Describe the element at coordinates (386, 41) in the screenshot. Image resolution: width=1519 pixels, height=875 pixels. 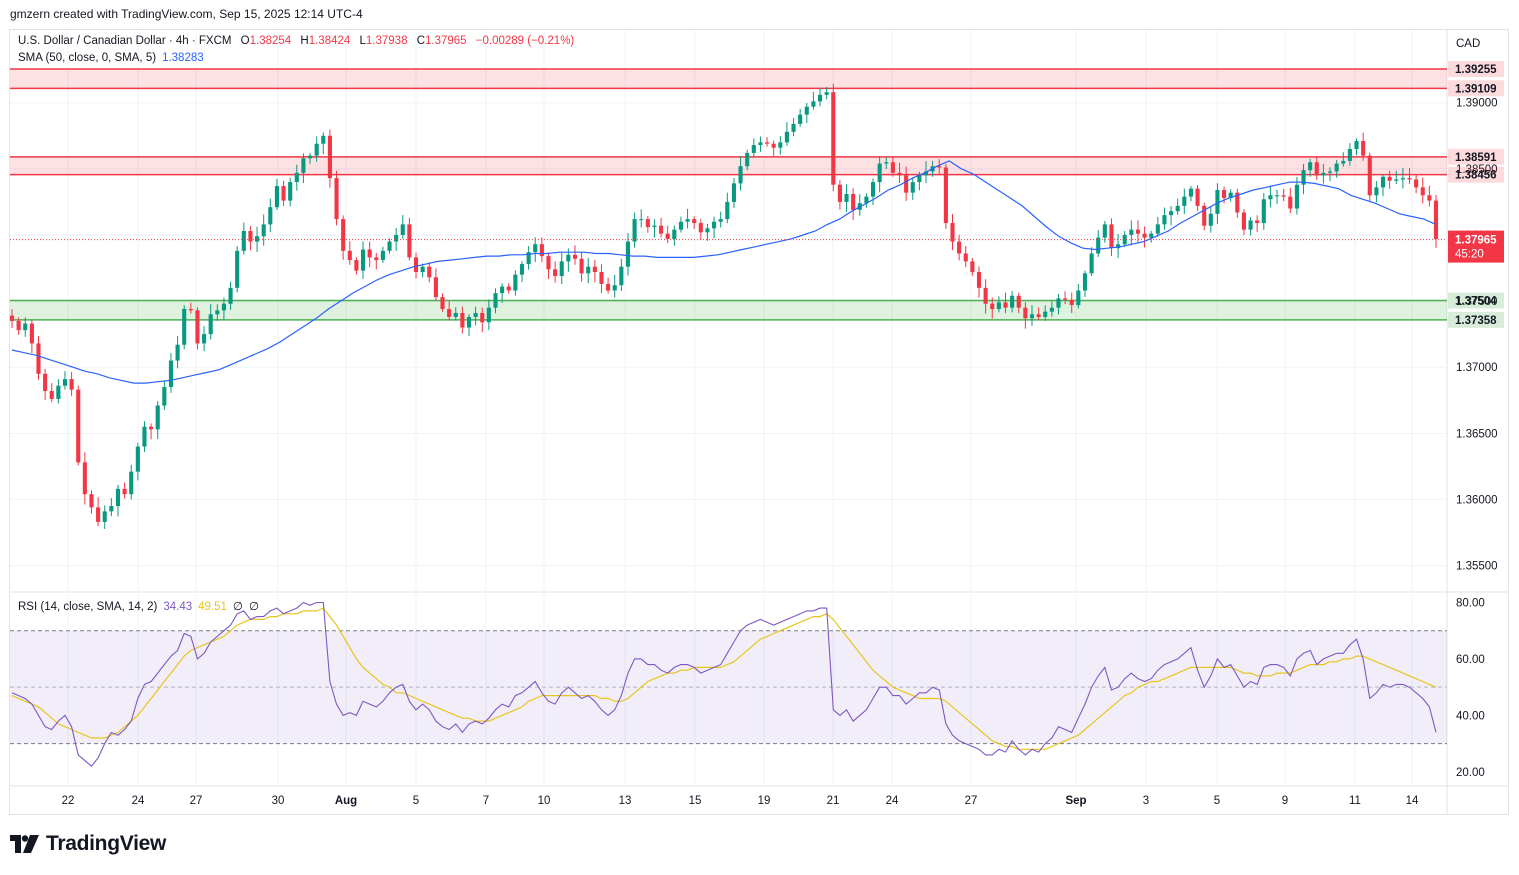
I see `low-value: 1.37938` at that location.